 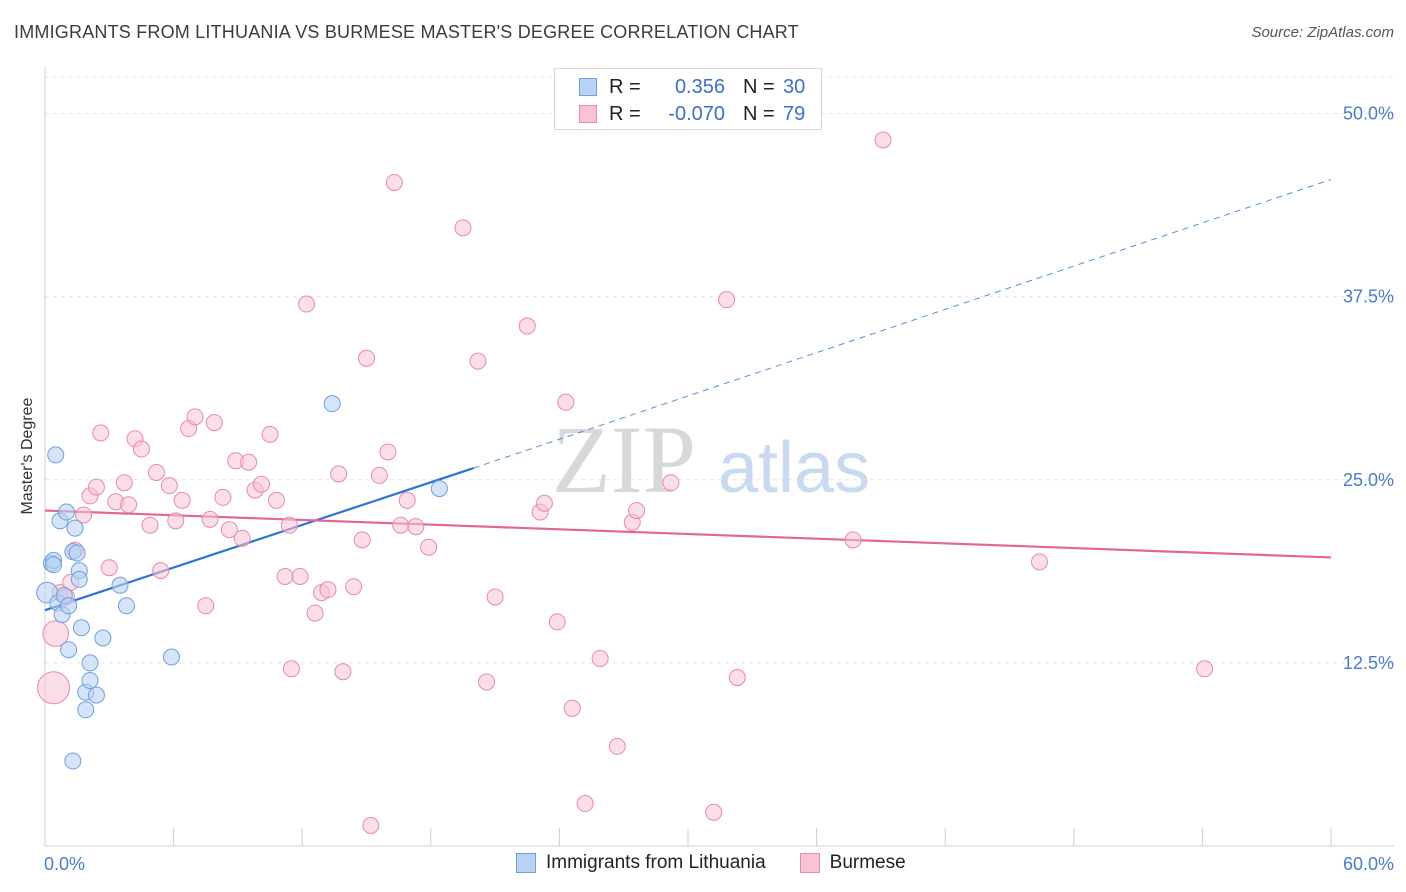 I want to click on legend-item-burmese: Burmese, so click(x=852, y=863).